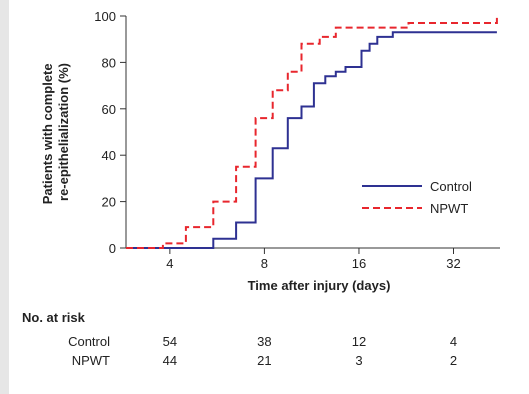 The height and width of the screenshot is (394, 529). I want to click on risk-cell: 2, so click(453, 360).